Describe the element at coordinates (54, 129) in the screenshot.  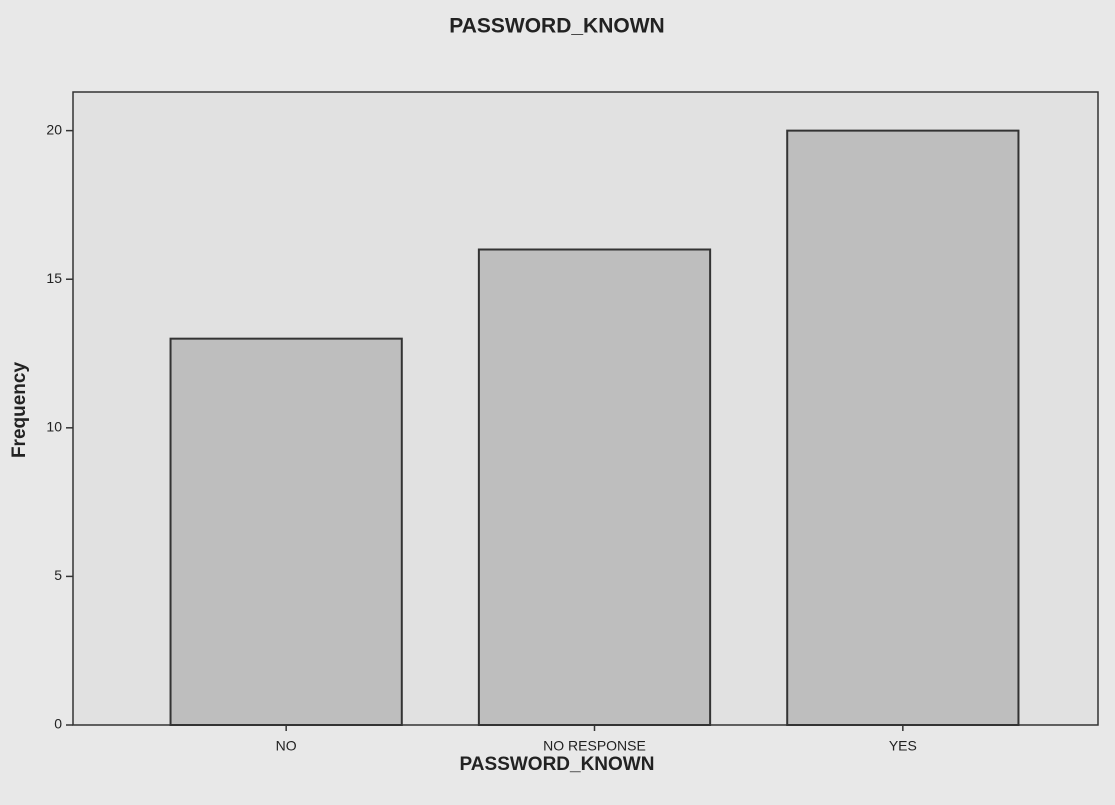
I see `y-tick-label: 20` at that location.